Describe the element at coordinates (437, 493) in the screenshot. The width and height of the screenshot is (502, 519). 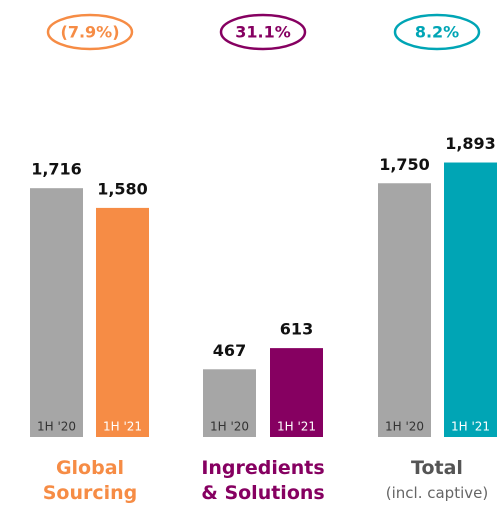
I see `category-note: (incl. captive)` at that location.